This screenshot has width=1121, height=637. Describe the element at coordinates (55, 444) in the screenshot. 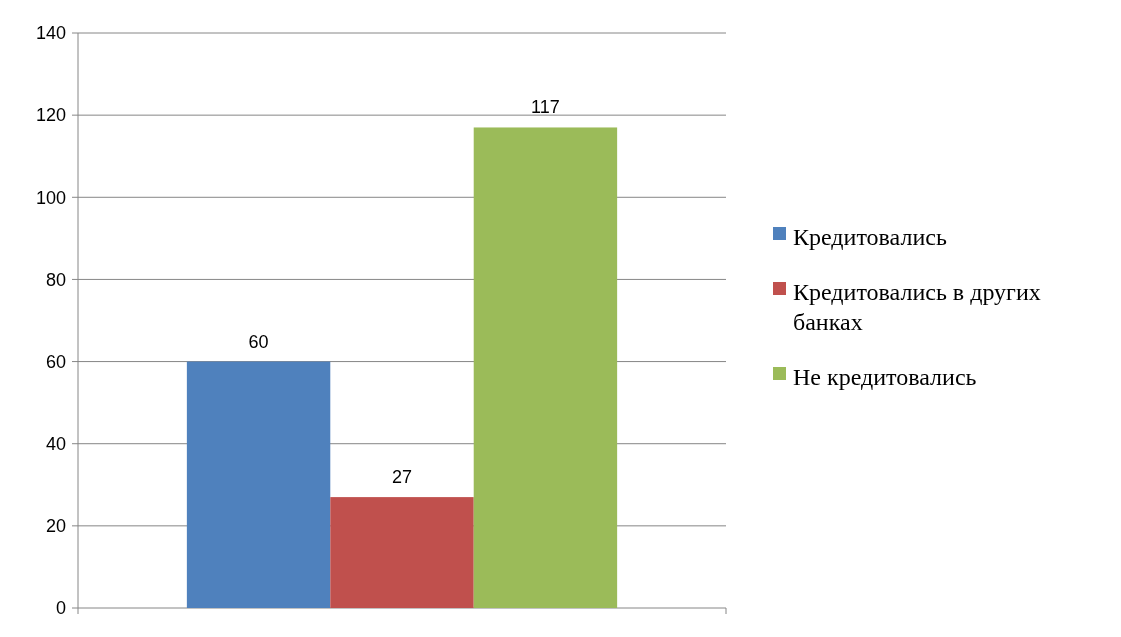

I see `y-tick-label: 40` at that location.